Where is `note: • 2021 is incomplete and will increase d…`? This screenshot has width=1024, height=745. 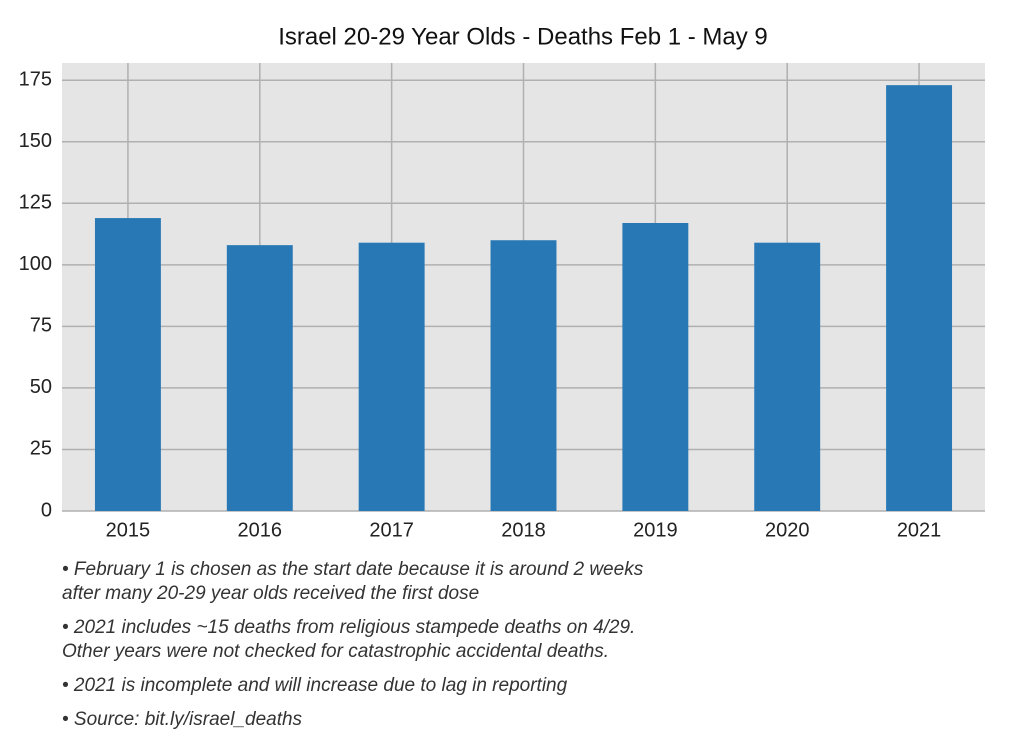
note: • 2021 is incomplete and will increase d… is located at coordinates (315, 685).